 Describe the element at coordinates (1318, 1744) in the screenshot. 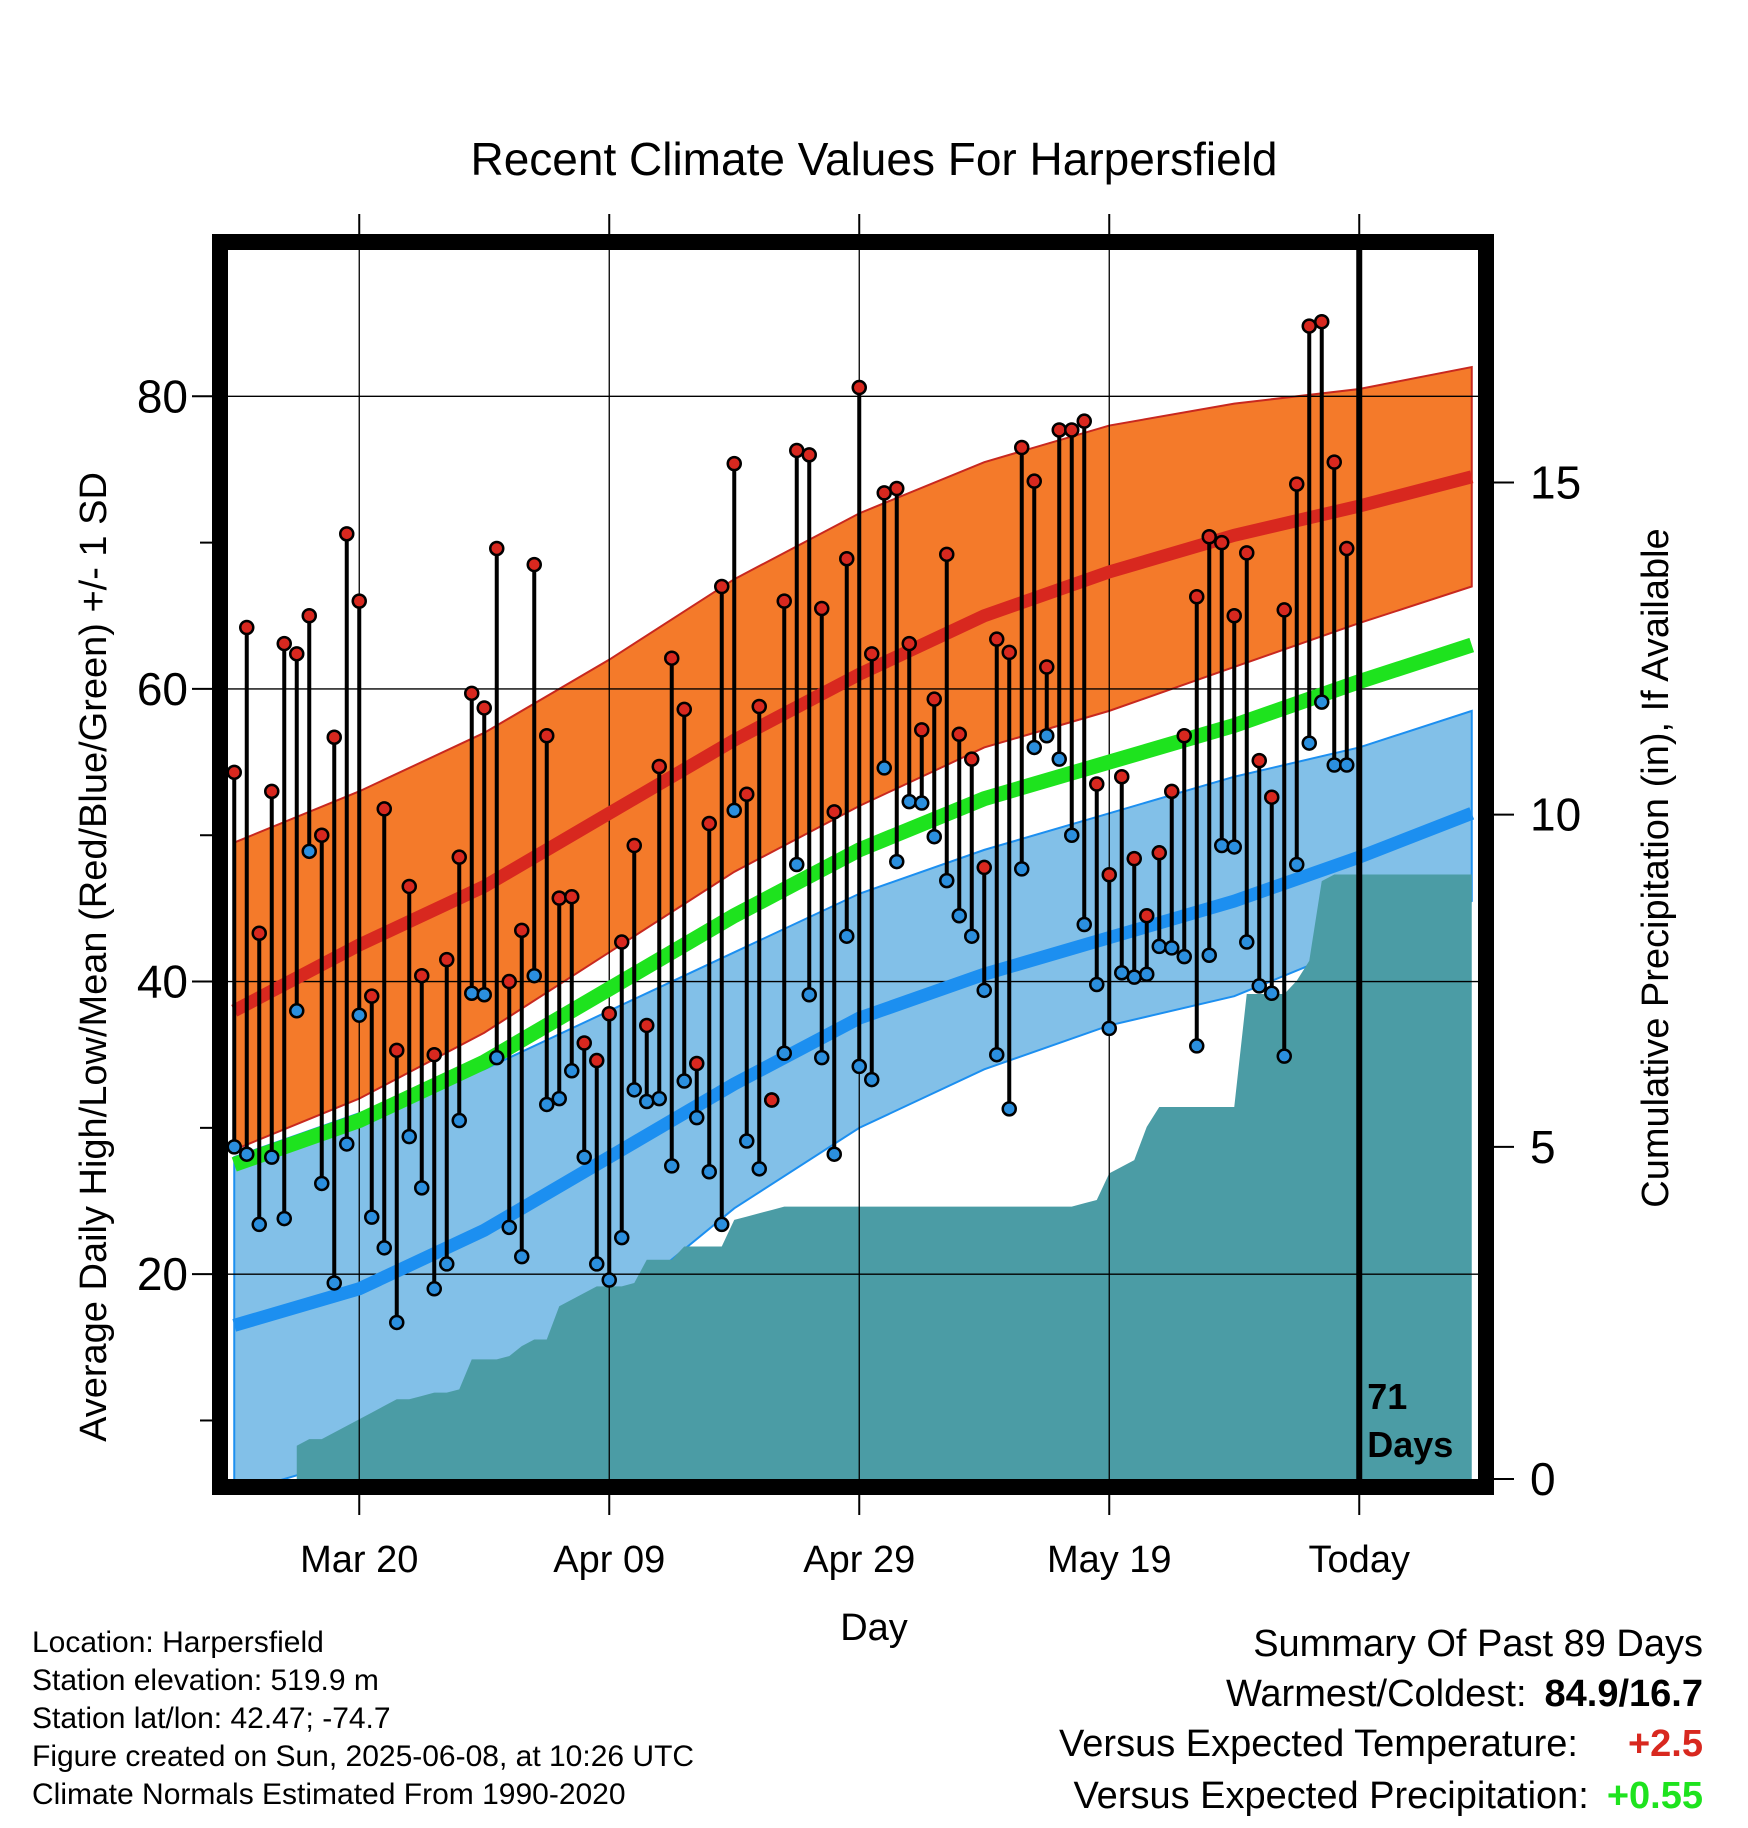

I see `temp-anomaly-label: Versus Expected Temperature:` at that location.